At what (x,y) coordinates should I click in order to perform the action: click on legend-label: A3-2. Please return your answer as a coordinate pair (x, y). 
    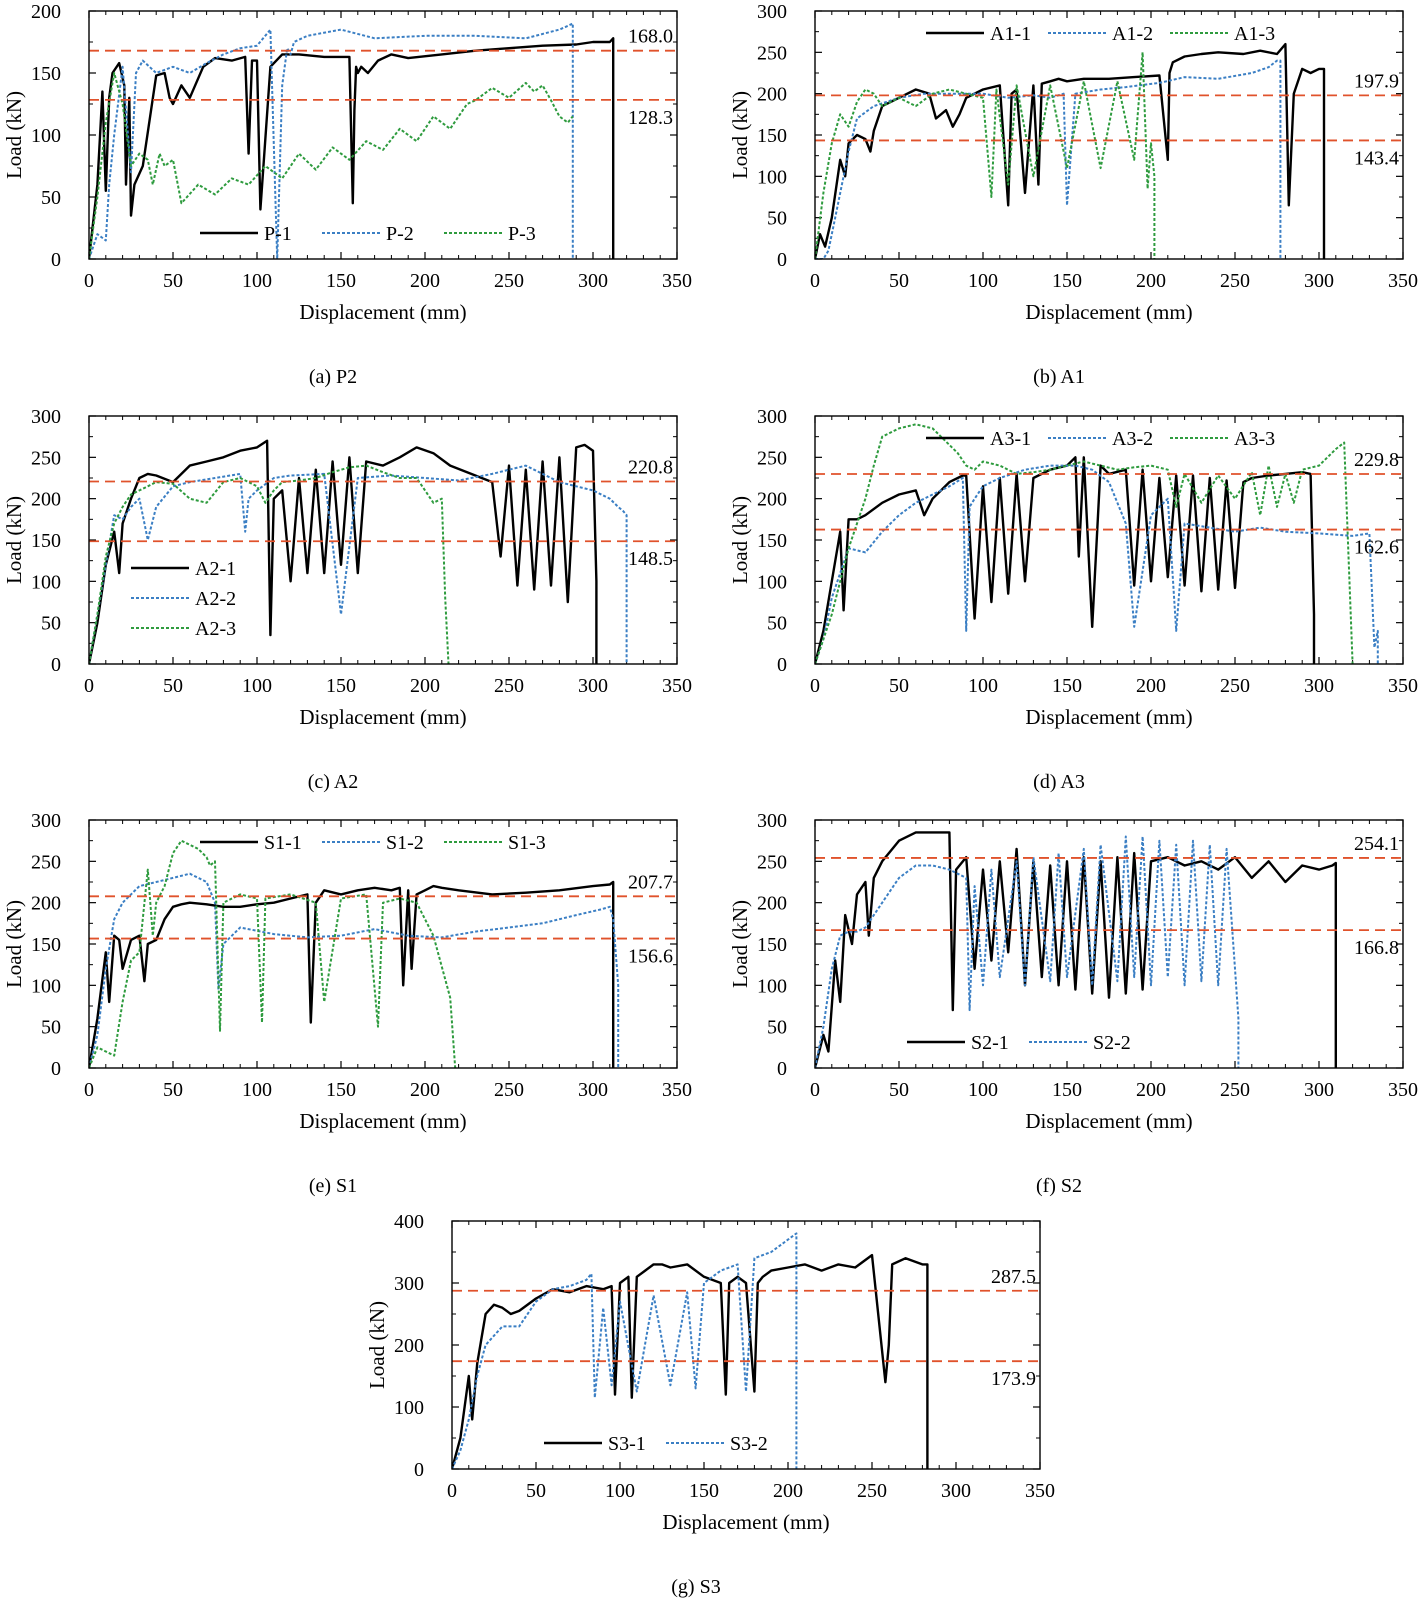
    Looking at the image, I should click on (1132, 439).